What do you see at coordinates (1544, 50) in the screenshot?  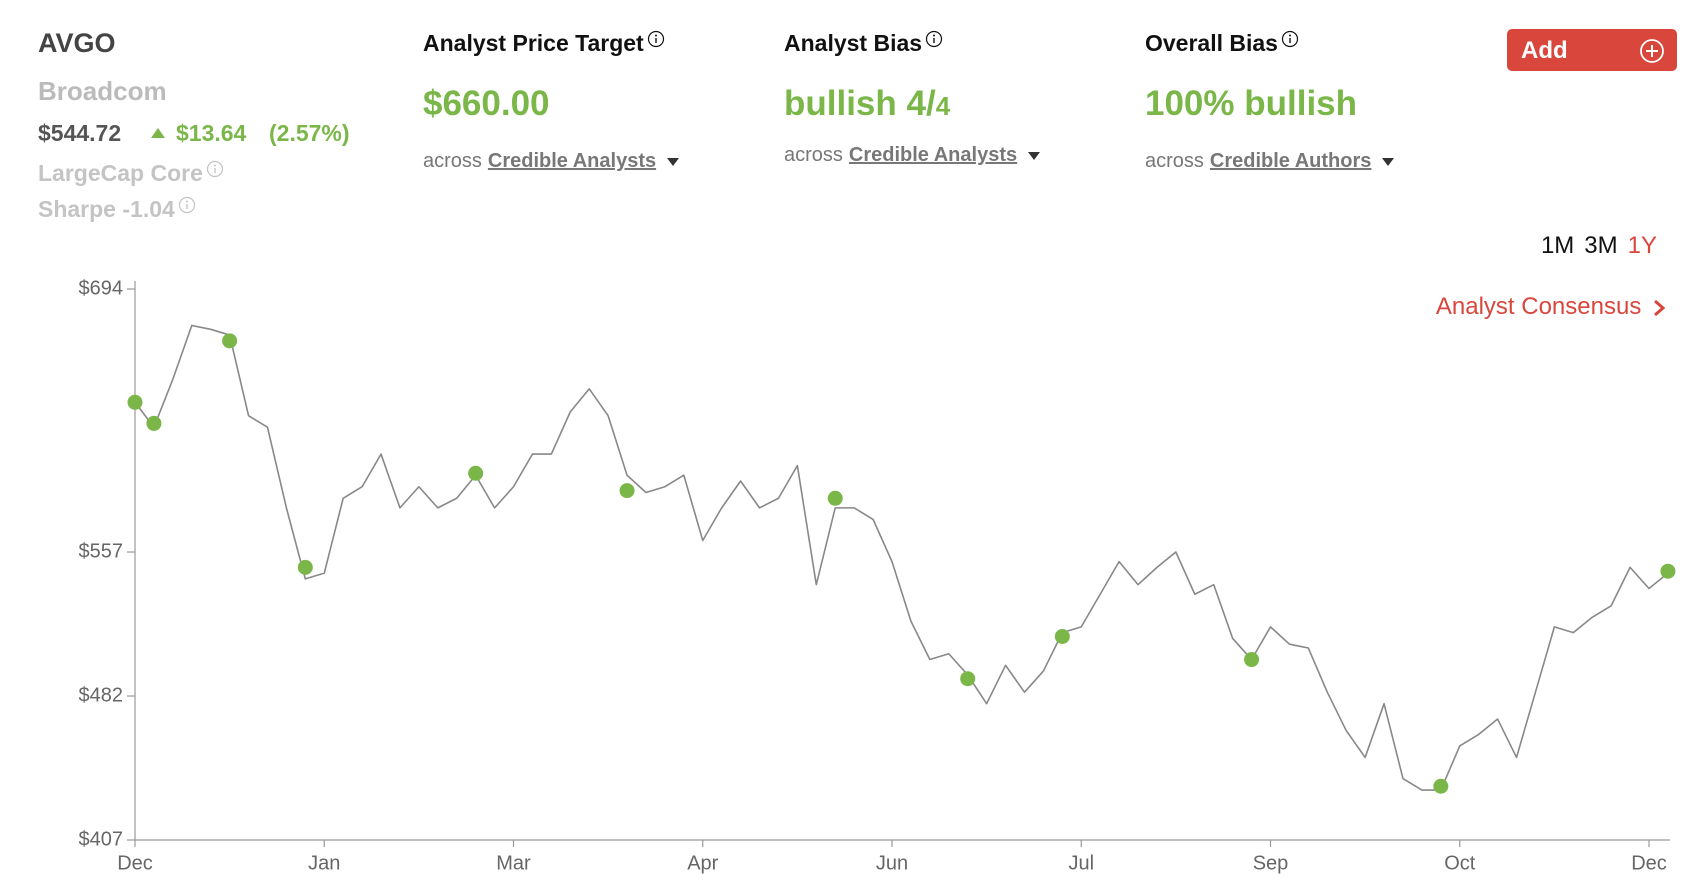 I see `add-label: Add` at bounding box center [1544, 50].